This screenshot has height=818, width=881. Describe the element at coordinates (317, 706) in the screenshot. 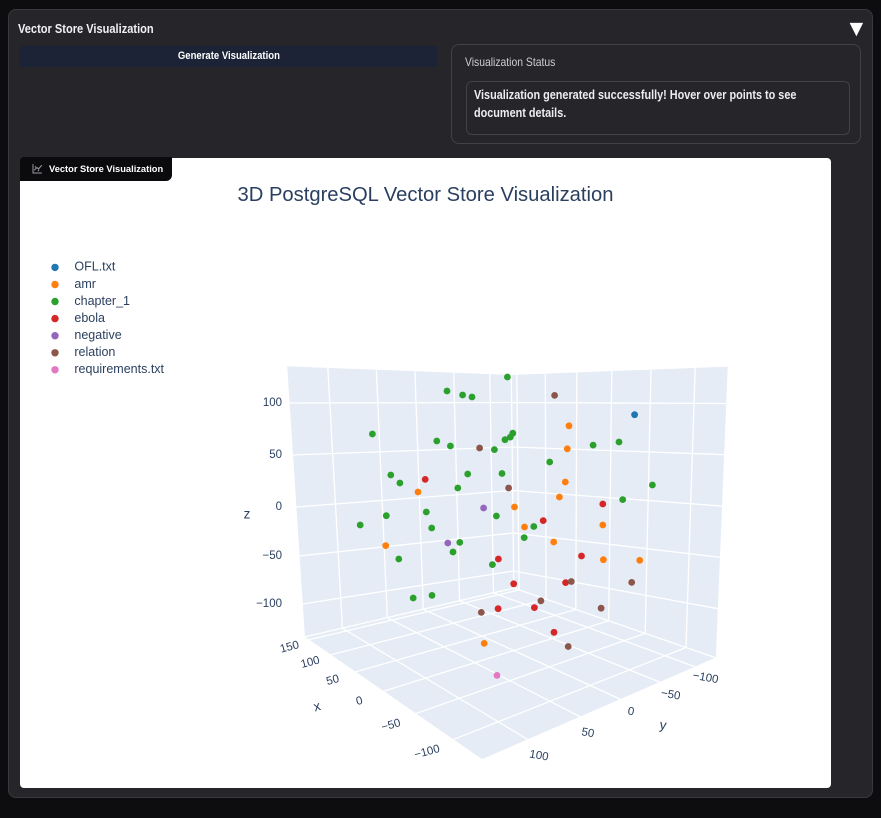

I see `svg-text: x` at that location.